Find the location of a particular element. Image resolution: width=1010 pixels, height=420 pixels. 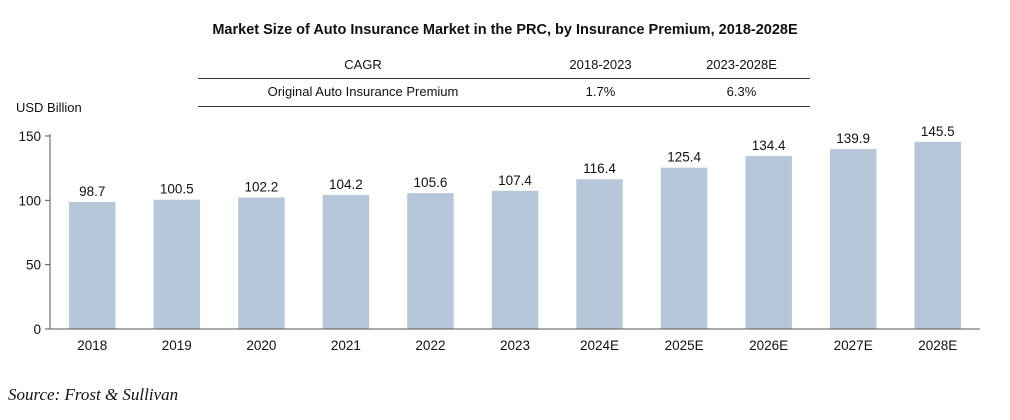

x-tick-label: 2020 is located at coordinates (261, 345).